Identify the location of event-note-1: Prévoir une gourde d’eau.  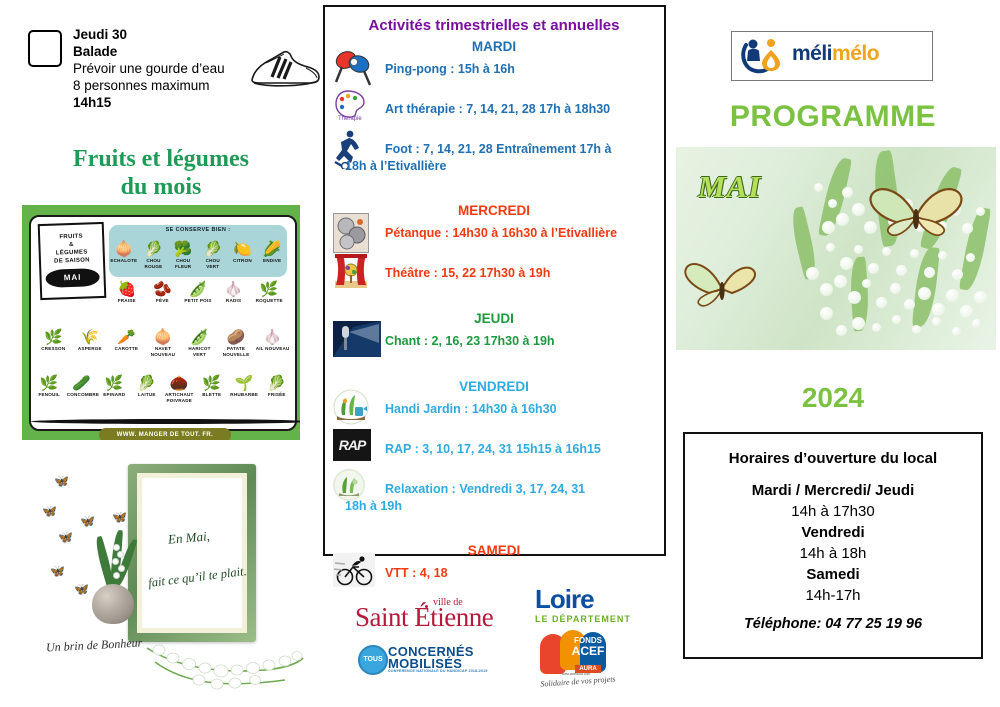
(149, 68).